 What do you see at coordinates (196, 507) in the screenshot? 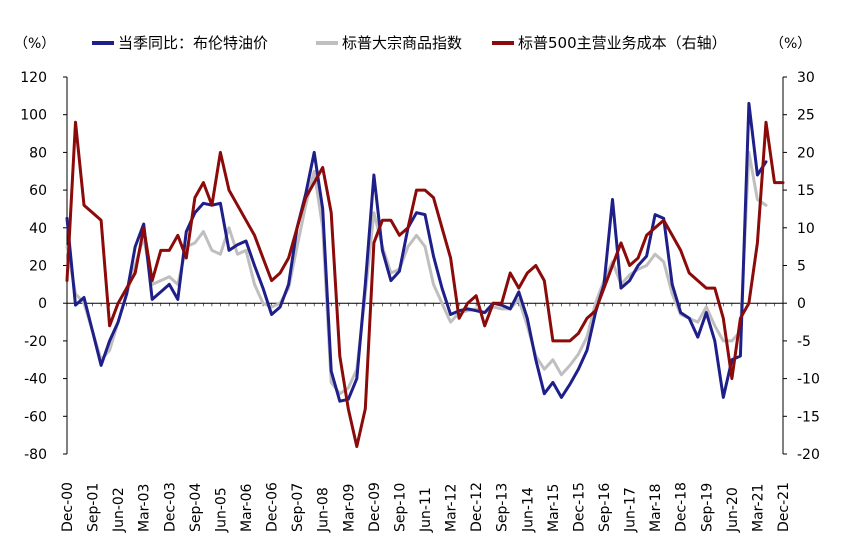
I see `x-tick-label: Sep-04` at bounding box center [196, 507].